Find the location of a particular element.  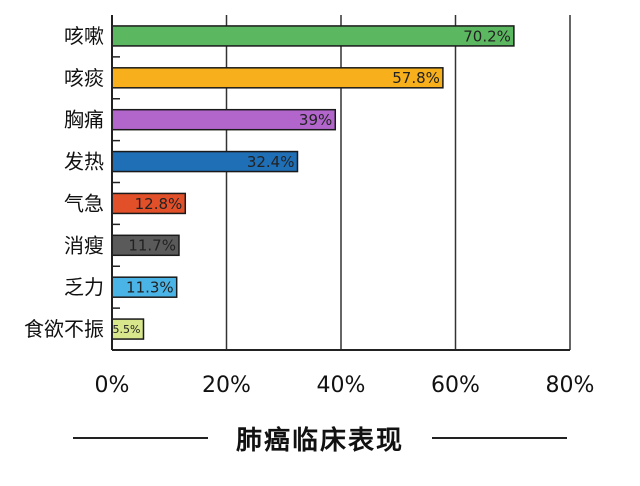

left-rule is located at coordinates (140, 438).